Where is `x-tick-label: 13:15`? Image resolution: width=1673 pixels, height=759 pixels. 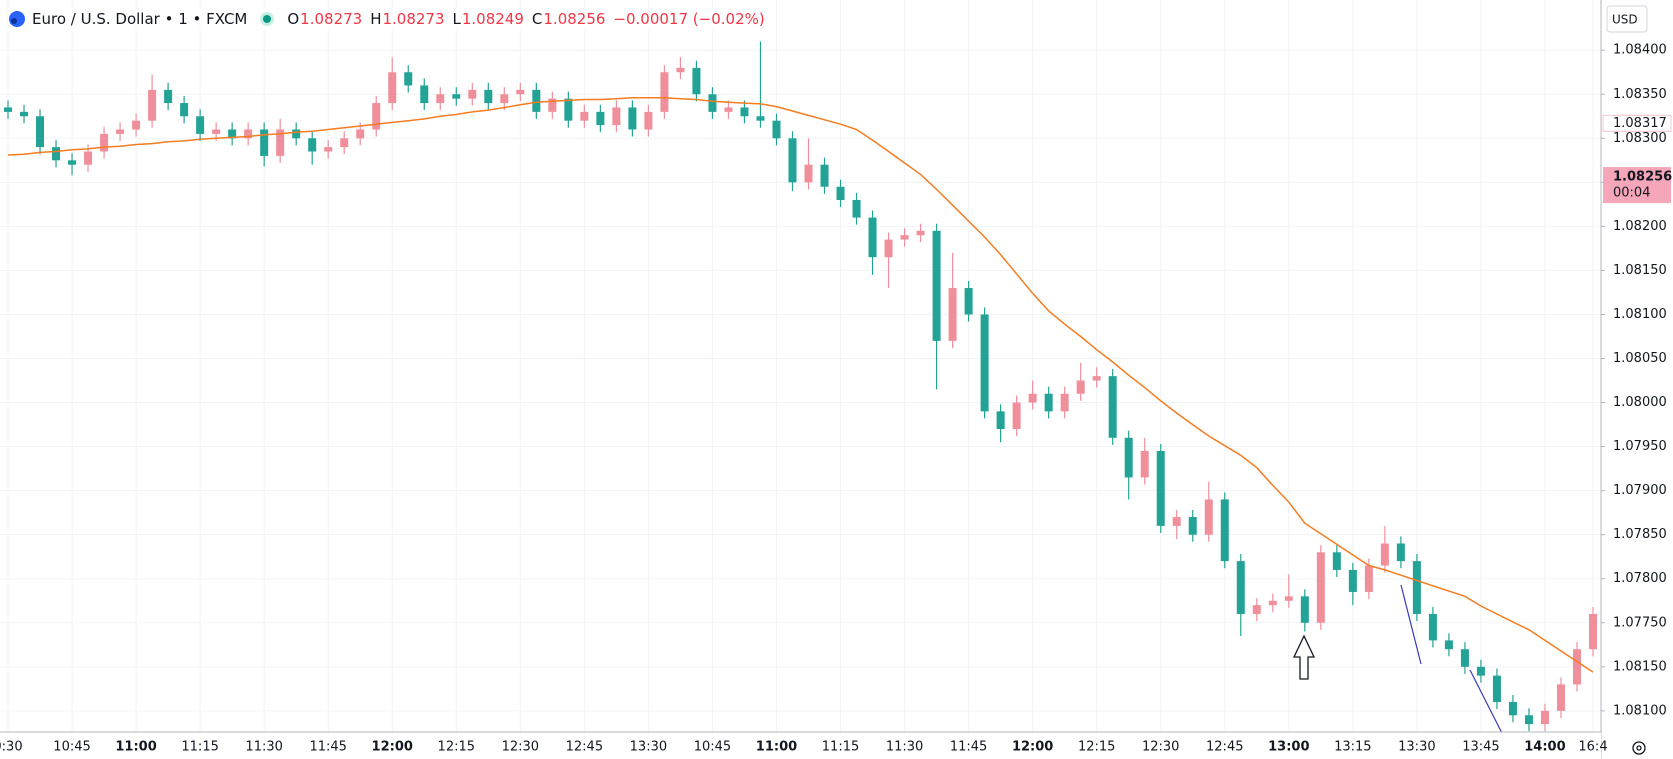 x-tick-label: 13:15 is located at coordinates (1352, 747).